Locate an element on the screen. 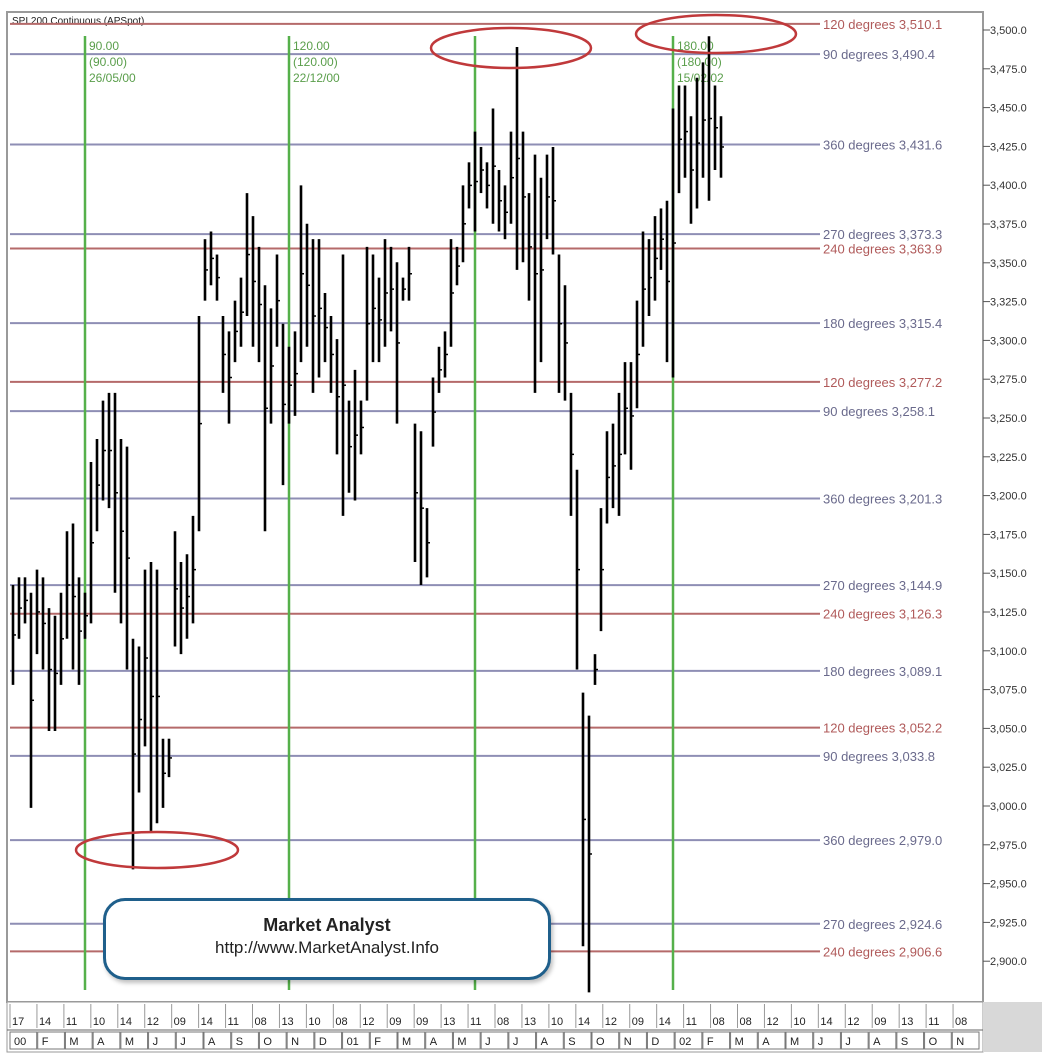 Image resolution: width=1042 pixels, height=1055 pixels. time-cycle-label: (90.00) is located at coordinates (108, 62).